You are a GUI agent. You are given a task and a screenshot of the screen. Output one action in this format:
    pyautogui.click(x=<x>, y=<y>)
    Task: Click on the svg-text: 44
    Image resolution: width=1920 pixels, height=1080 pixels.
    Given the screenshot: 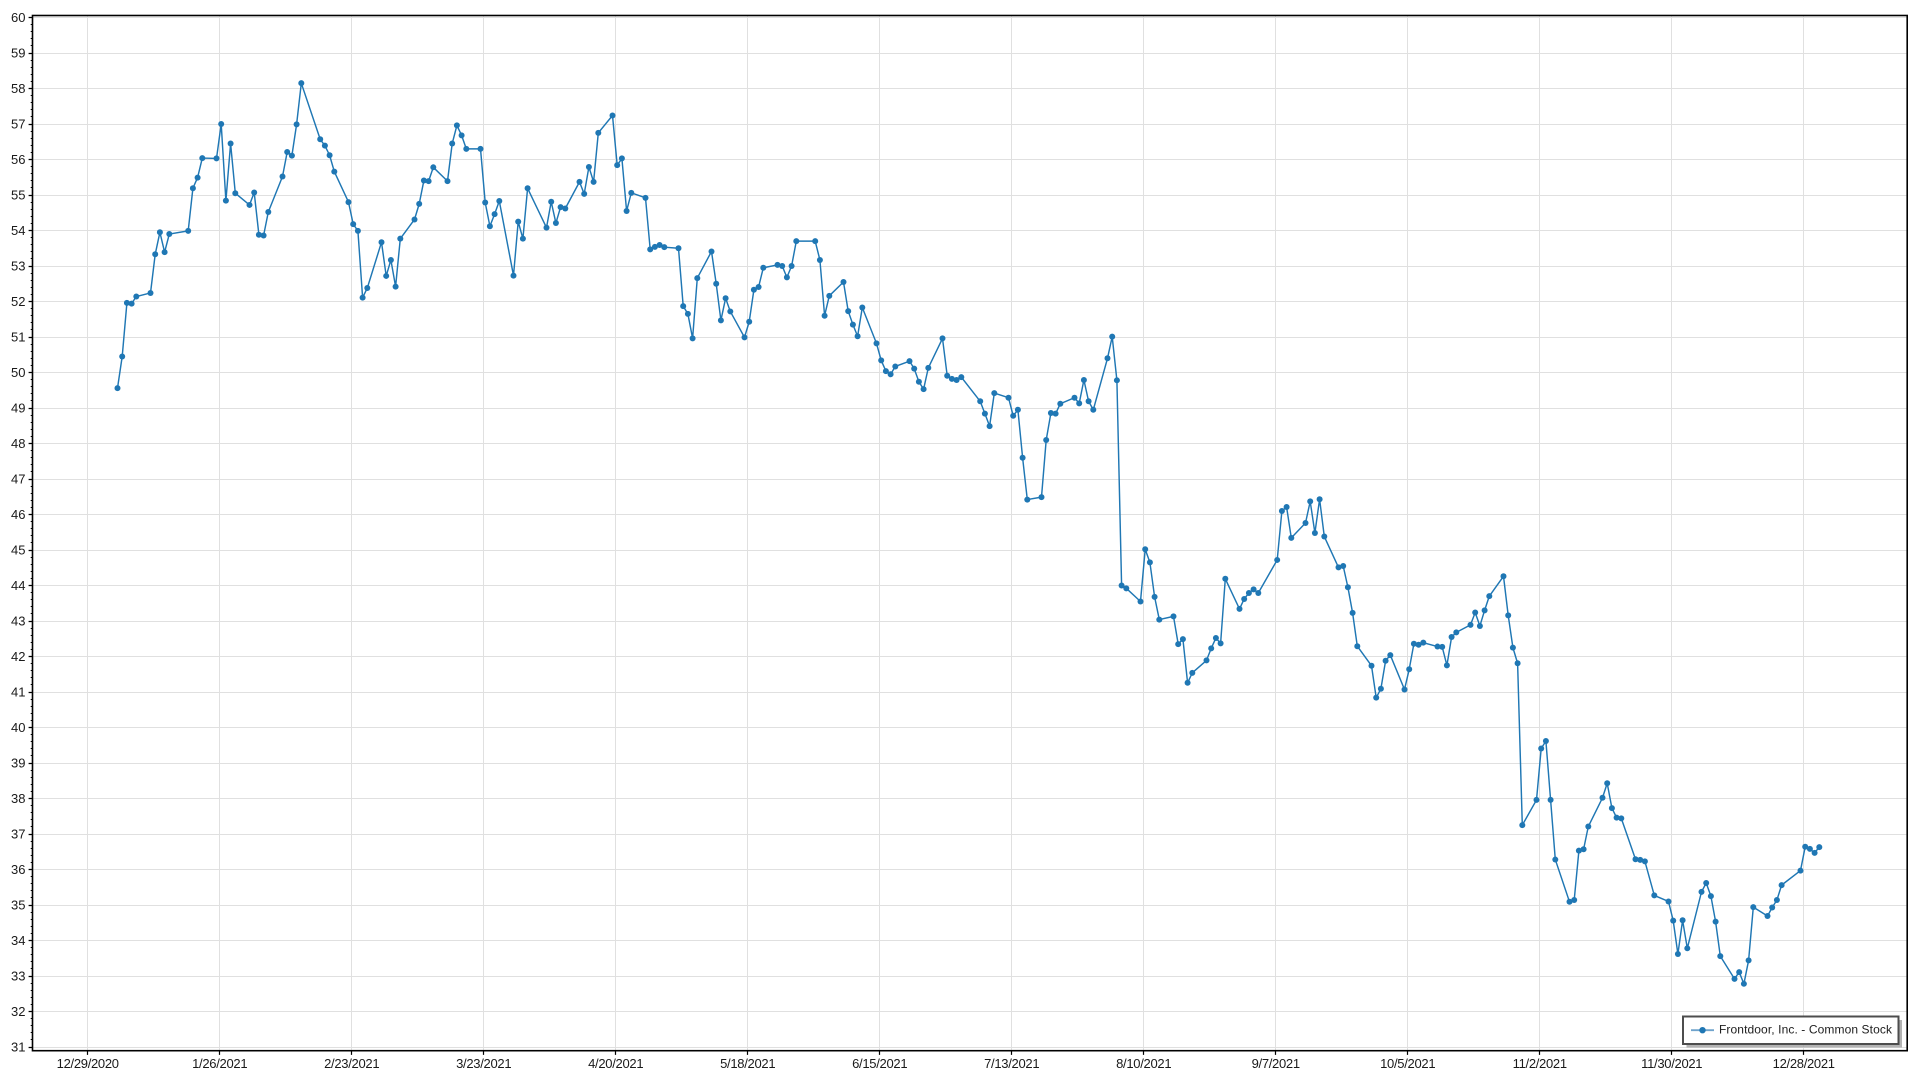 What is the action you would take?
    pyautogui.click(x=18, y=585)
    